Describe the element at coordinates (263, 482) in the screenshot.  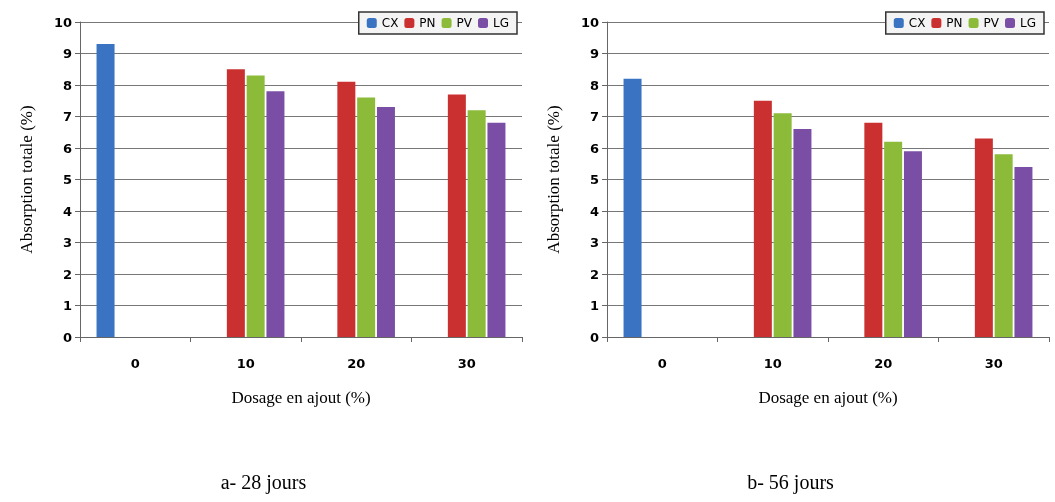
I see `text: a- 28 jours` at that location.